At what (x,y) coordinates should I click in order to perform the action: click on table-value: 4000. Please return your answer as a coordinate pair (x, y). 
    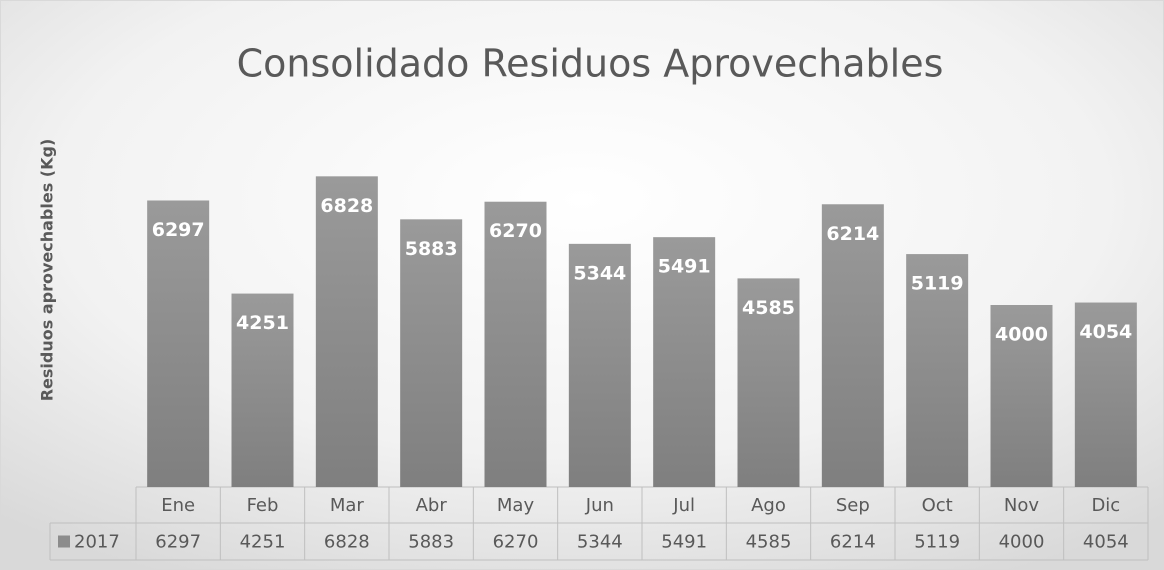
    Looking at the image, I should click on (1022, 542).